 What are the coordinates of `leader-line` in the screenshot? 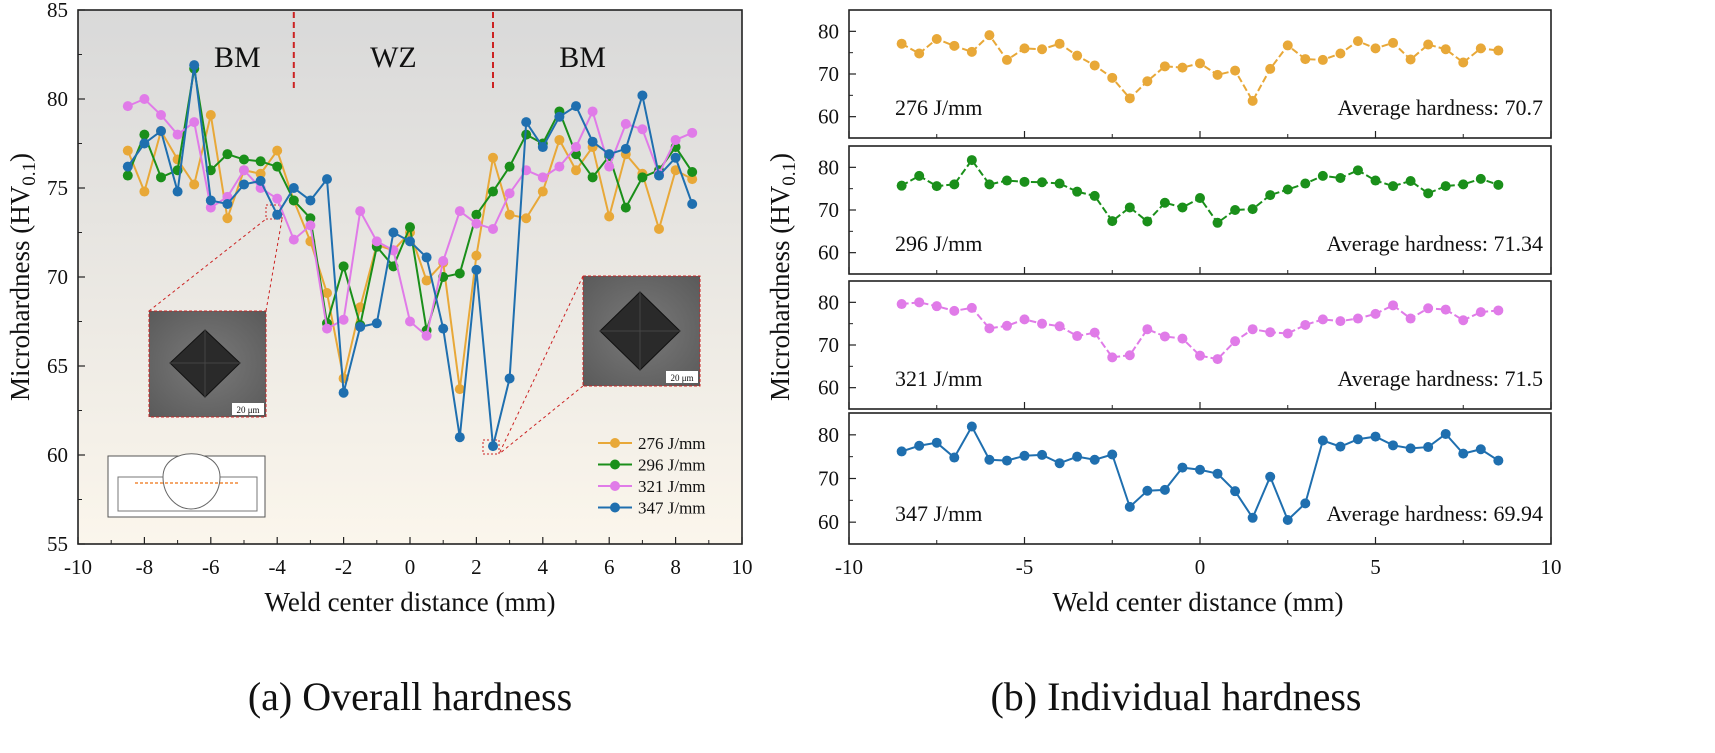 It's located at (541, 365).